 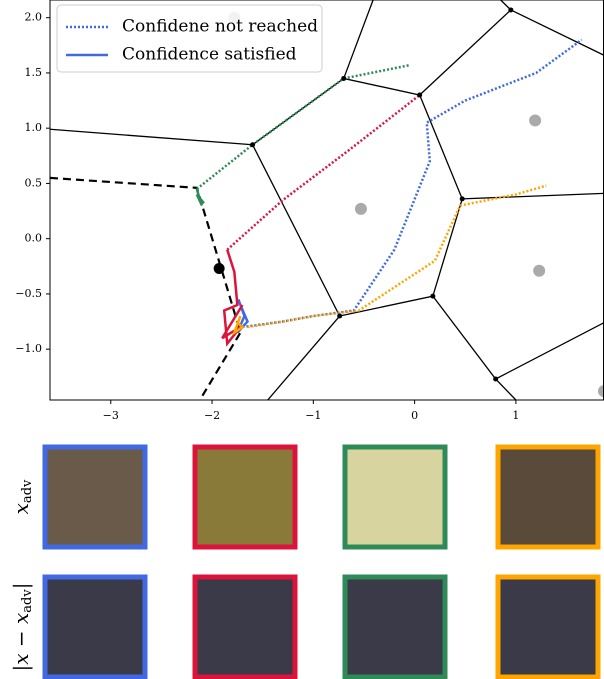 What do you see at coordinates (220, 27) in the screenshot?
I see `legend-label: Confidene not reached` at bounding box center [220, 27].